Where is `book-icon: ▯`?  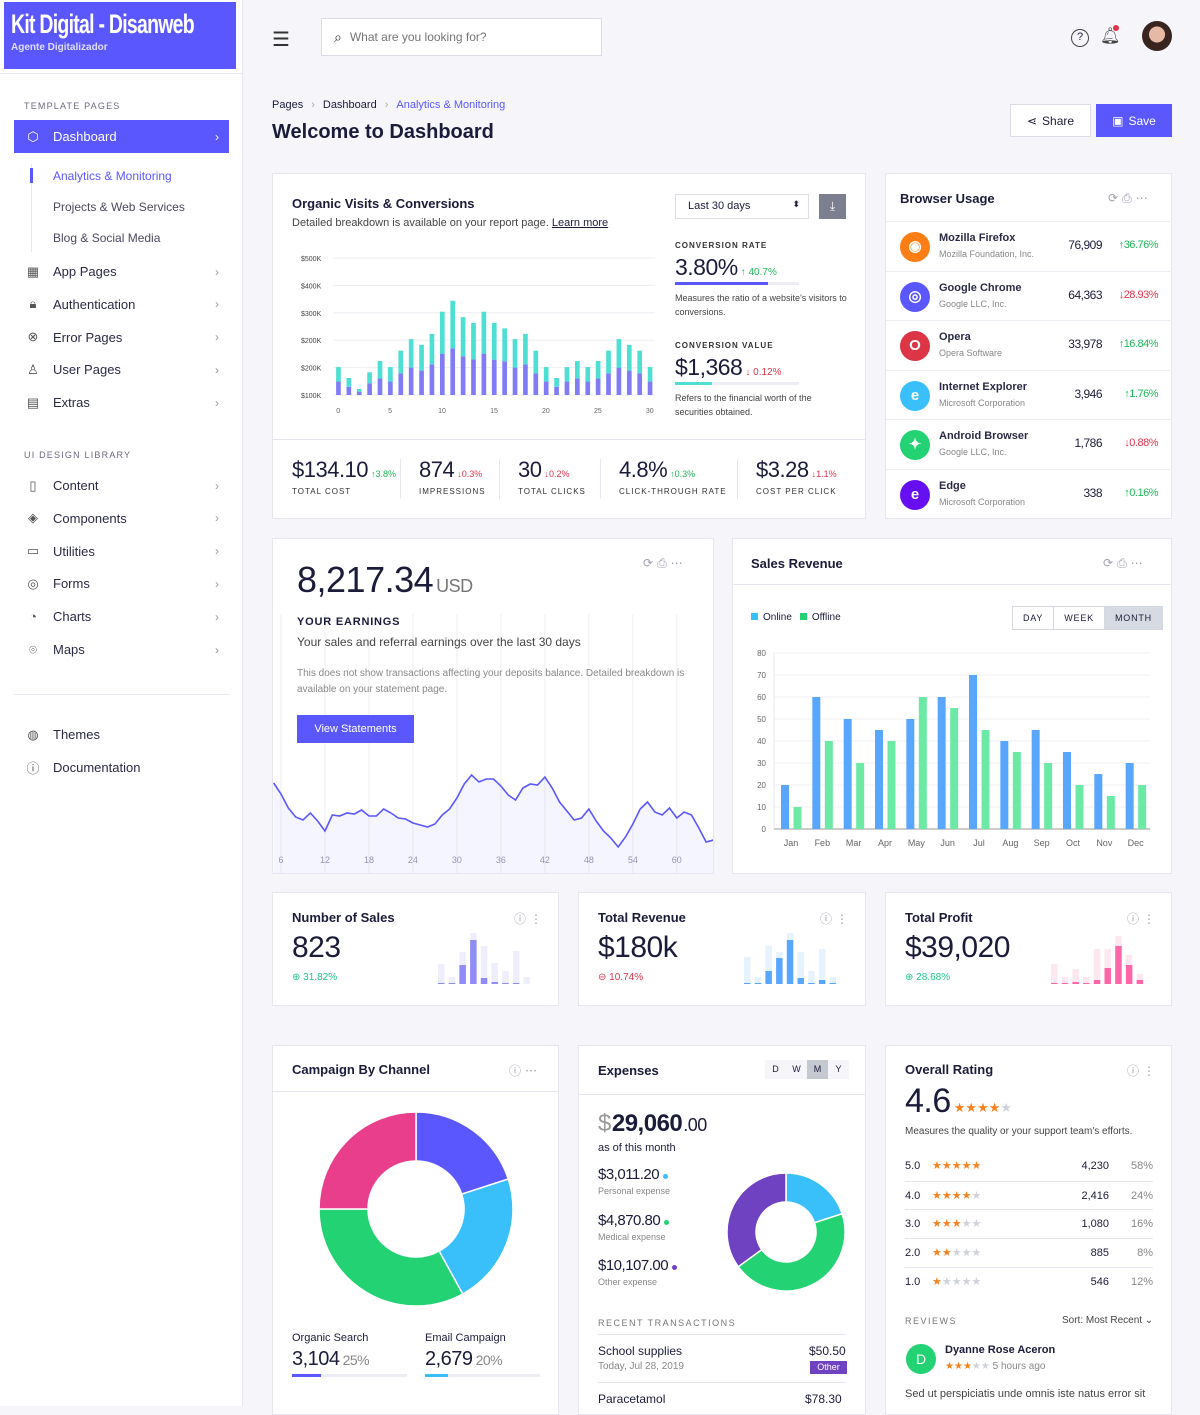 book-icon: ▯ is located at coordinates (33, 485).